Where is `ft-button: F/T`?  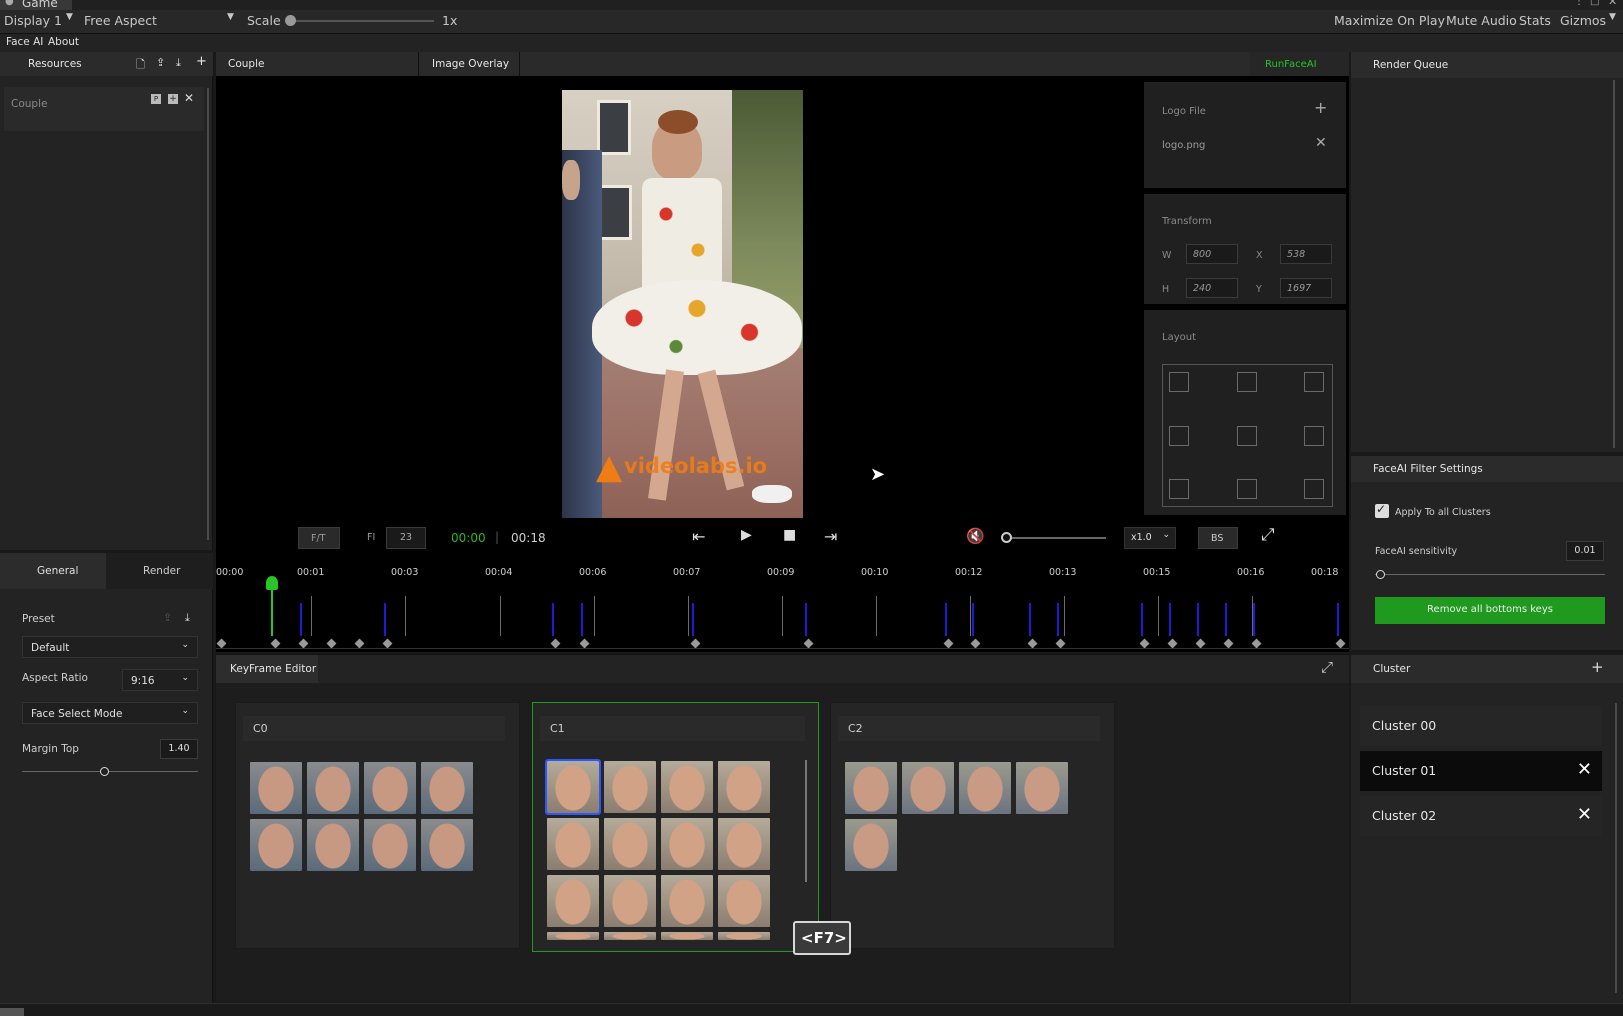 ft-button: F/T is located at coordinates (319, 538).